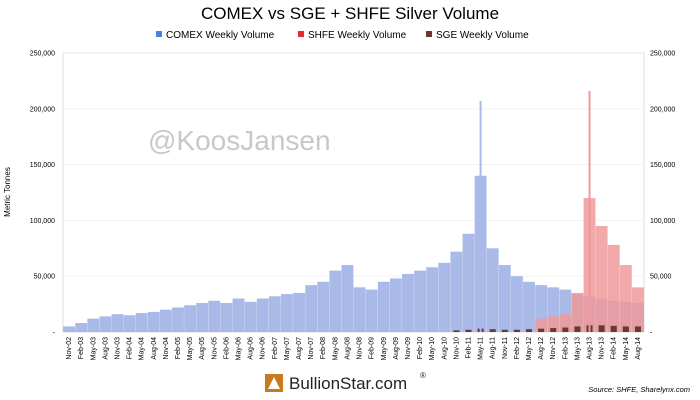 Image resolution: width=700 pixels, height=400 pixels. What do you see at coordinates (42, 109) in the screenshot?
I see `y-tick-left: 200,000` at bounding box center [42, 109].